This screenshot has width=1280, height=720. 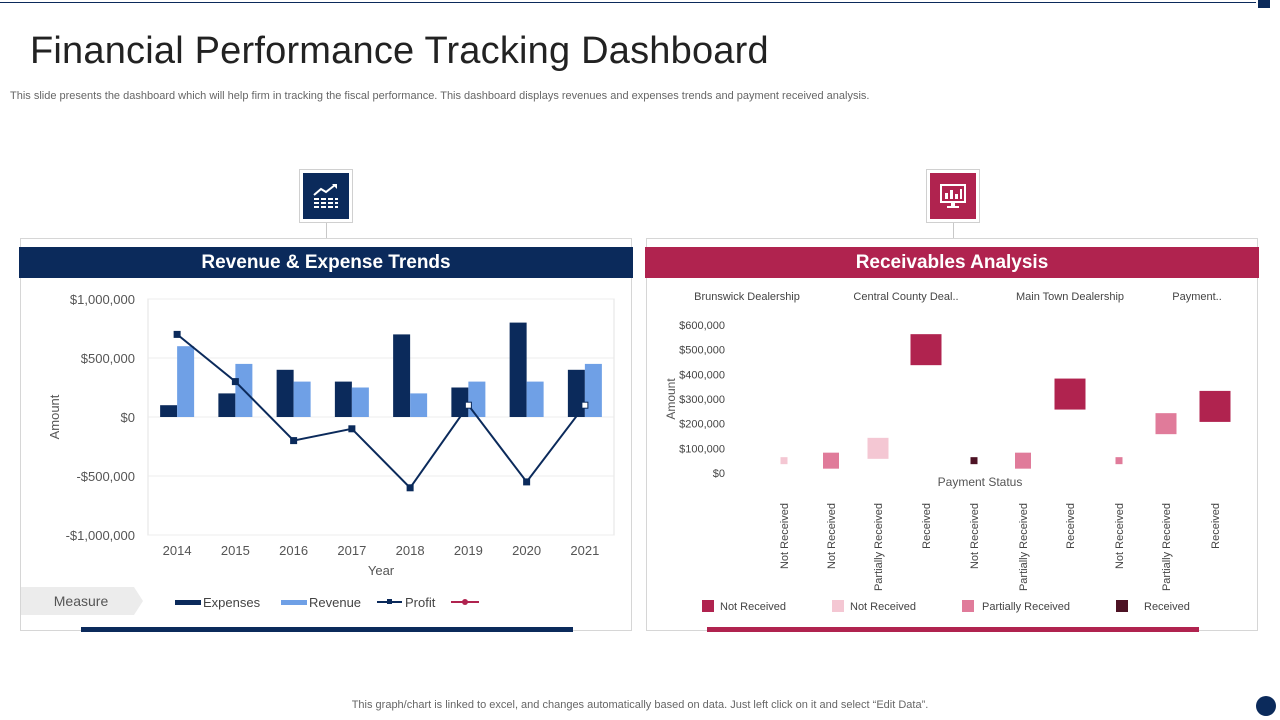 I want to click on y-tick-label: $100,000, so click(x=702, y=449).